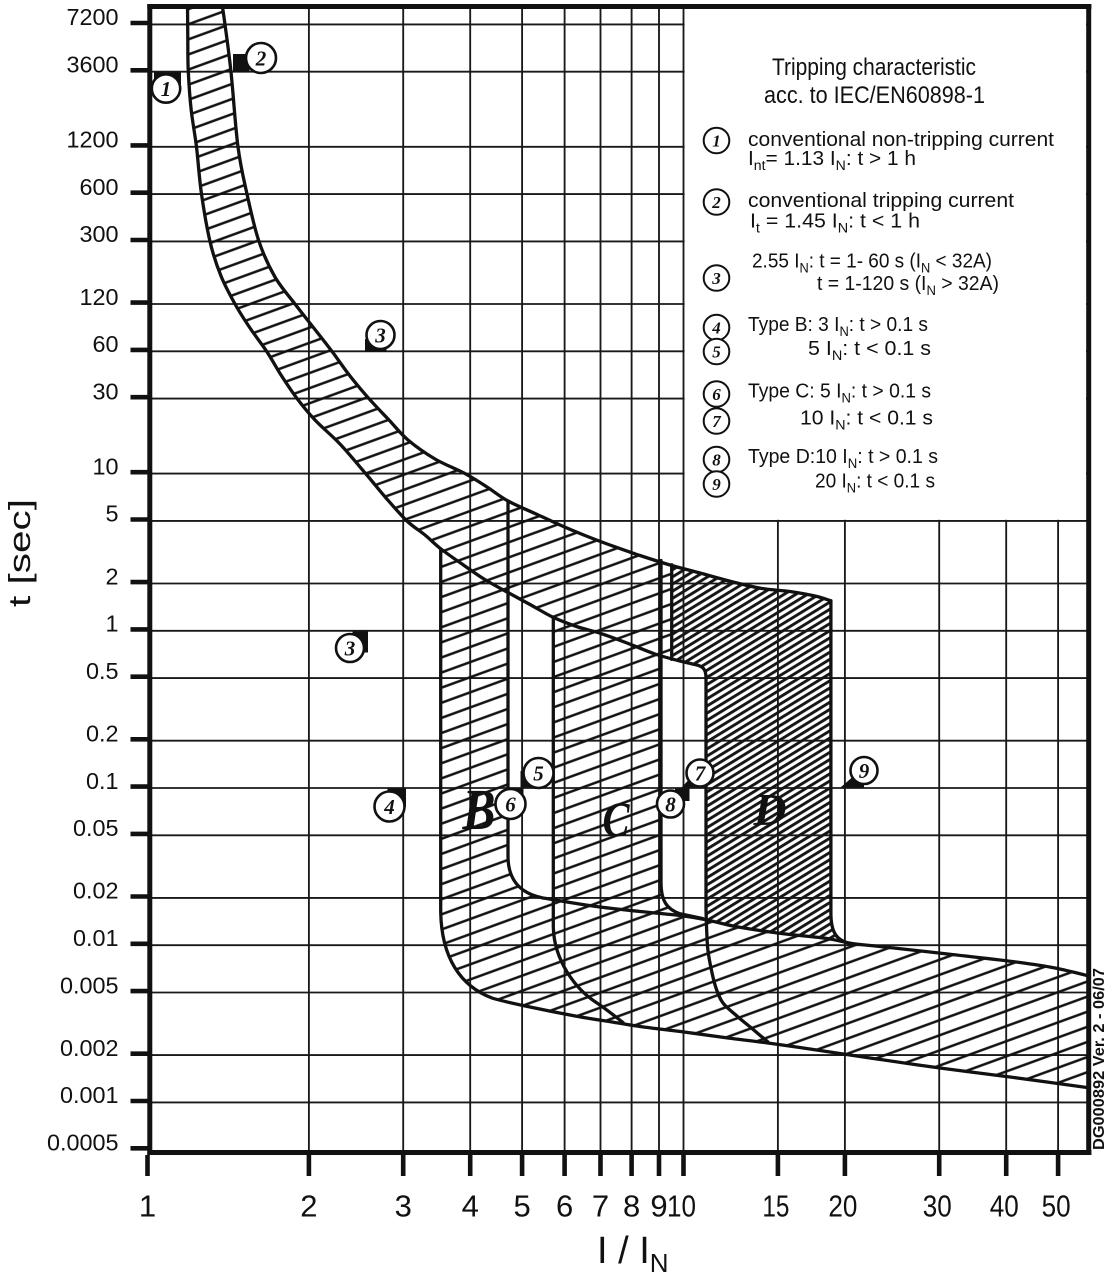 The width and height of the screenshot is (1111, 1280). What do you see at coordinates (842, 1206) in the screenshot?
I see `svg-text: 20` at bounding box center [842, 1206].